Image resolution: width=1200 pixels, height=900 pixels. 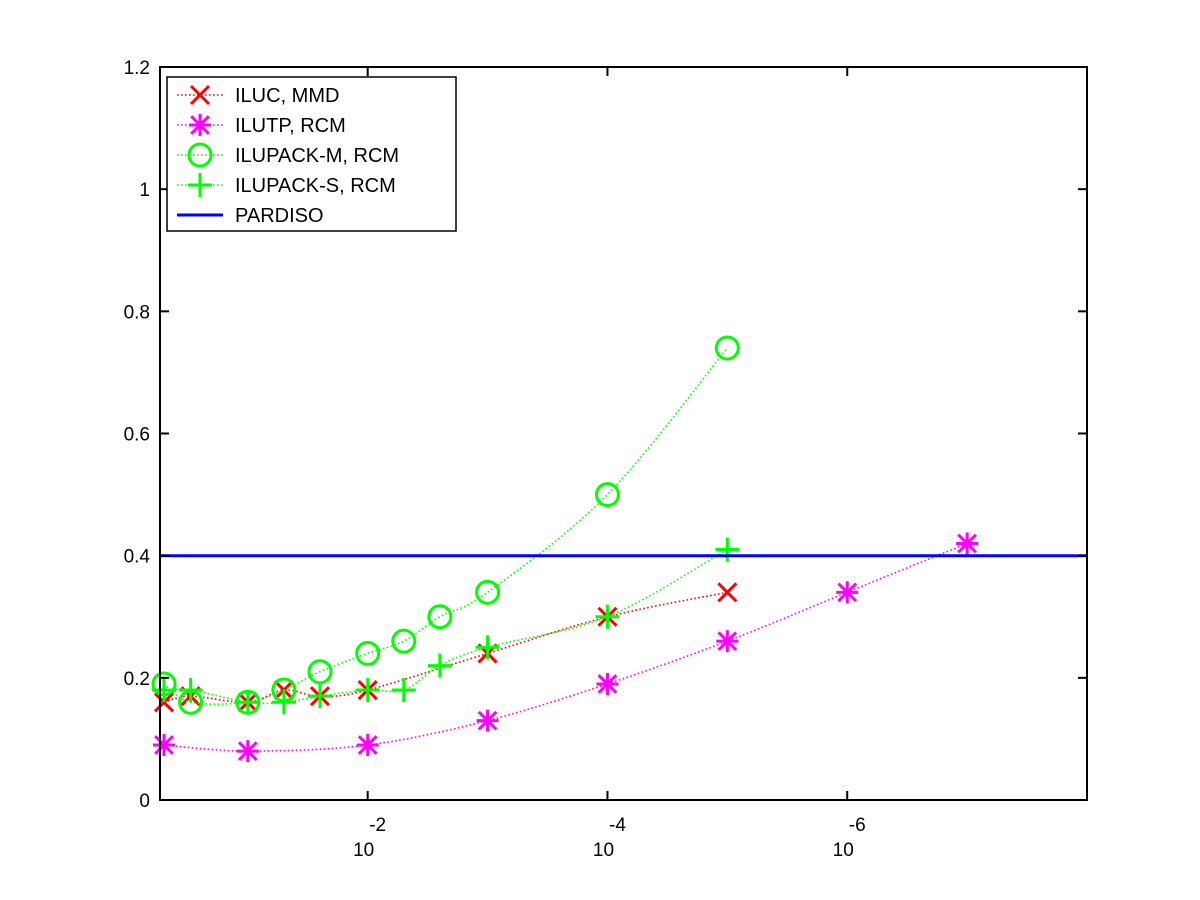 What do you see at coordinates (137, 557) in the screenshot?
I see `y-tick-label: 0.4` at bounding box center [137, 557].